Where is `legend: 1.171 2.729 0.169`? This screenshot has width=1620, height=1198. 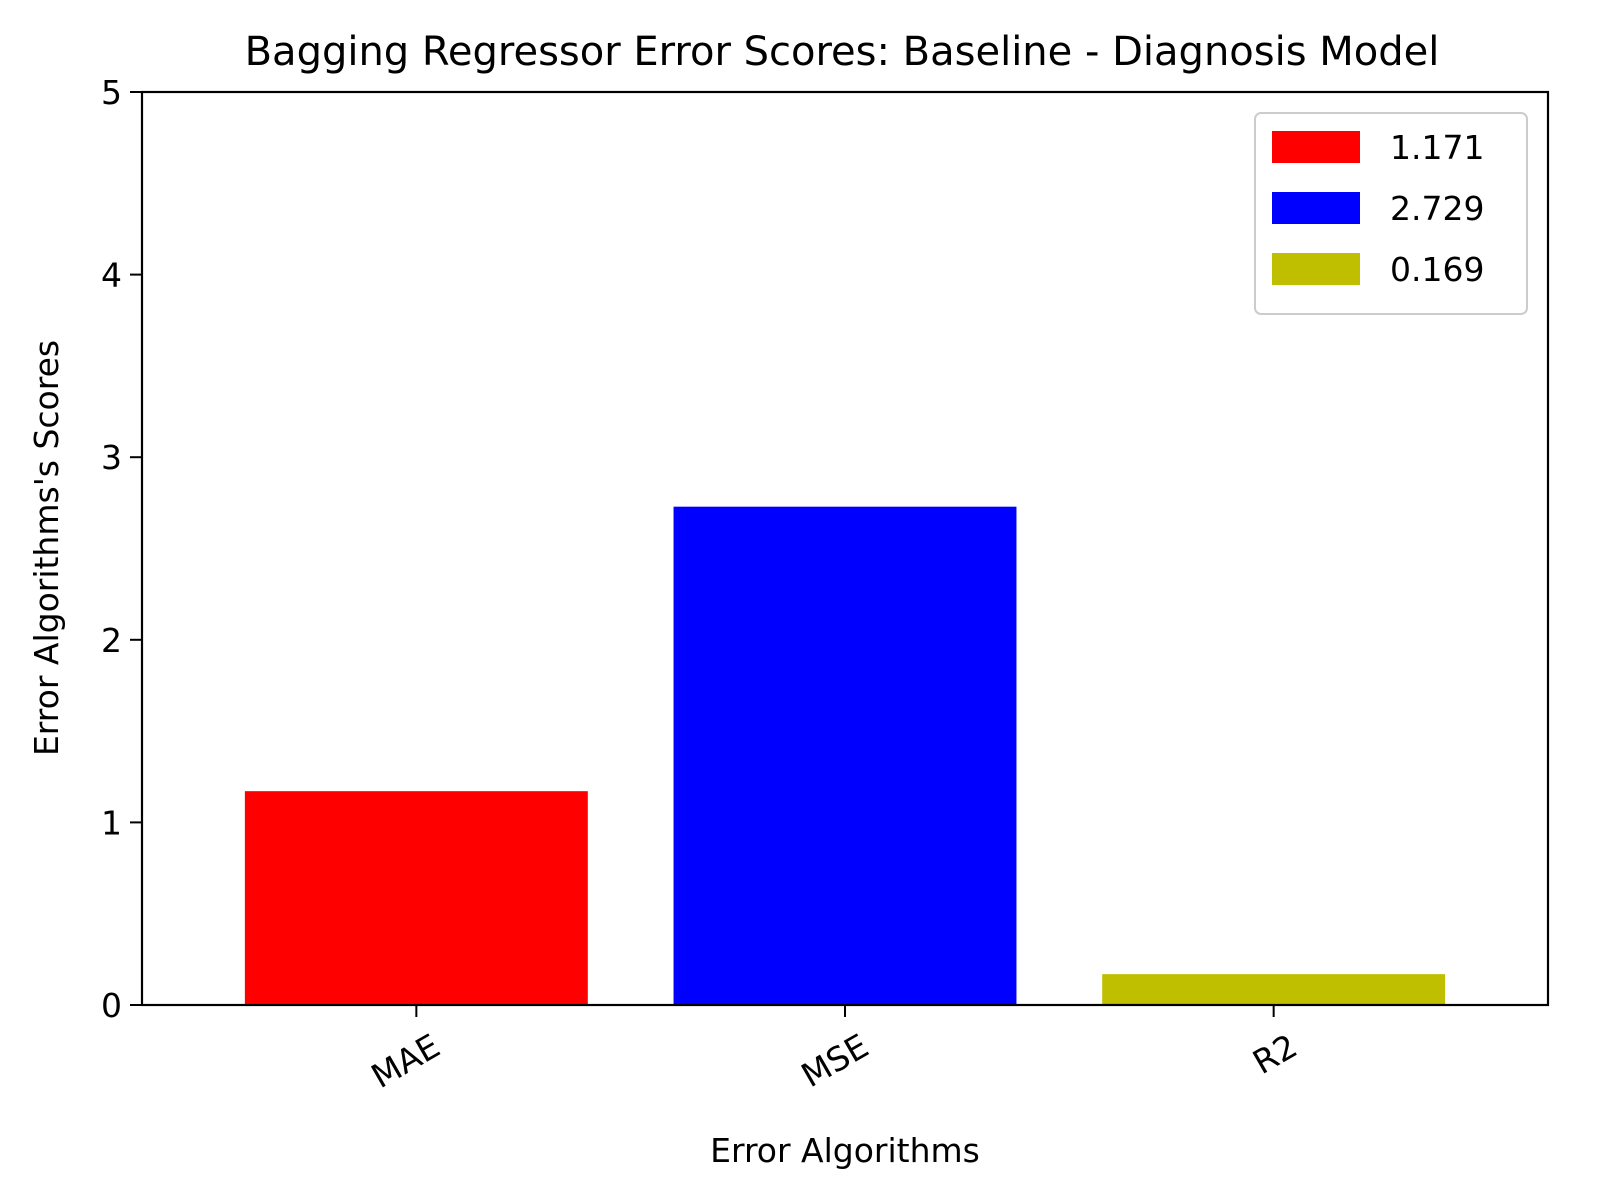
legend: 1.171 2.729 0.169 is located at coordinates (1391, 213).